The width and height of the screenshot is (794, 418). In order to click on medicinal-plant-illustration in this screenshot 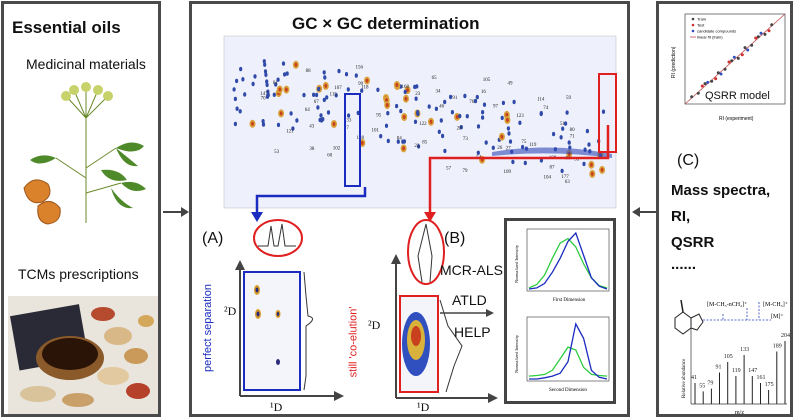, I will do `click(84, 153)`.